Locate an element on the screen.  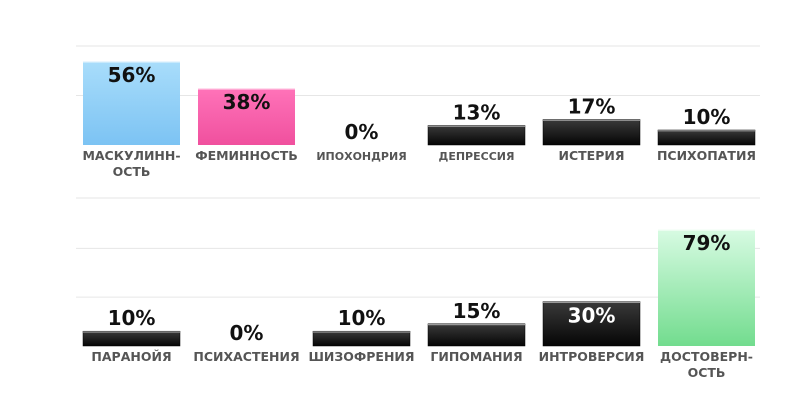
tick-label: ГИПОМАНИЯ is located at coordinates (476, 356).